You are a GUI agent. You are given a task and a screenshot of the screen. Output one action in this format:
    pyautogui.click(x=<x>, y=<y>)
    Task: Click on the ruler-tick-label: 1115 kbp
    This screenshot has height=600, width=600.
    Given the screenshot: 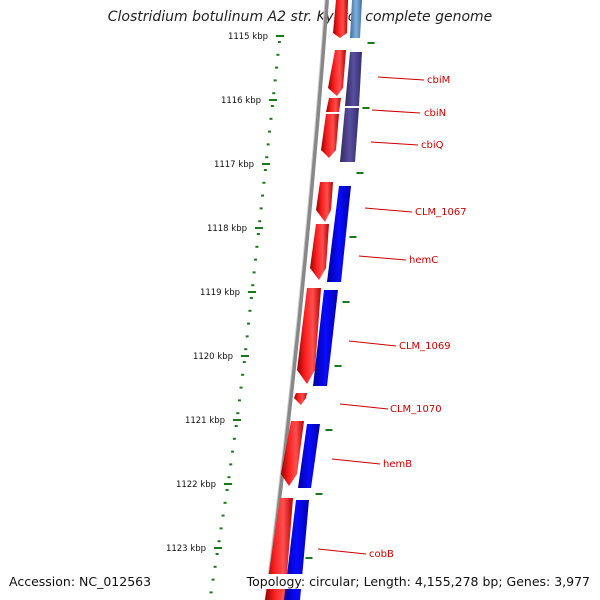 What is the action you would take?
    pyautogui.click(x=248, y=37)
    